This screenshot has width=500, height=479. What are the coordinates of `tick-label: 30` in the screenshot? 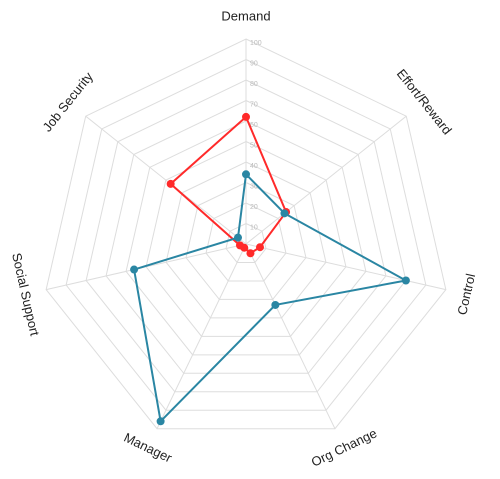 It's located at (254, 186).